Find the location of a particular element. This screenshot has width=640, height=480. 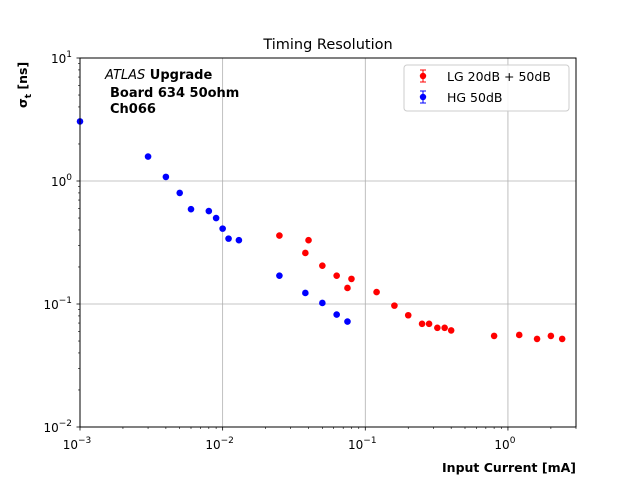

series-lg is located at coordinates (421, 287).